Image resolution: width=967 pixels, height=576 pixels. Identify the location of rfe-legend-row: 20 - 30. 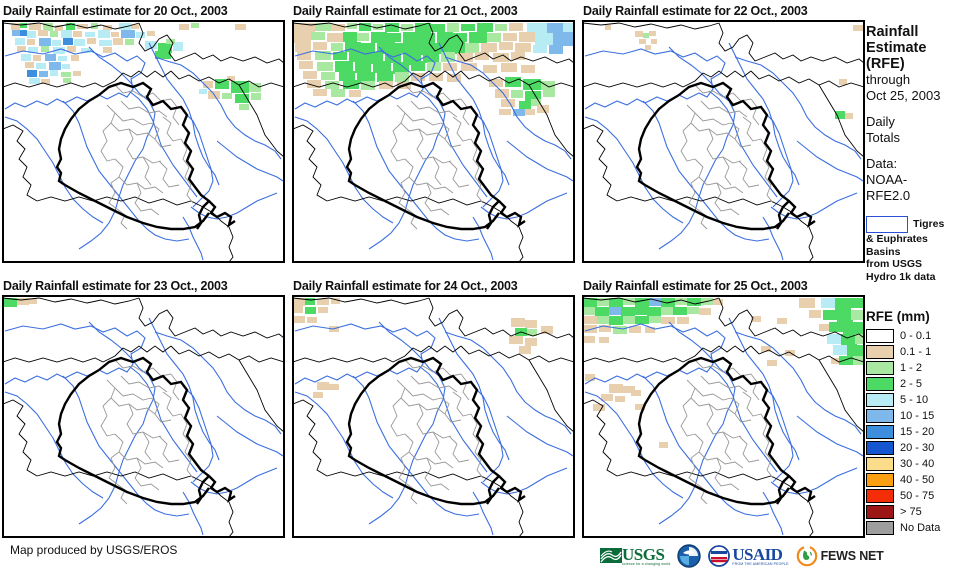
(916, 447).